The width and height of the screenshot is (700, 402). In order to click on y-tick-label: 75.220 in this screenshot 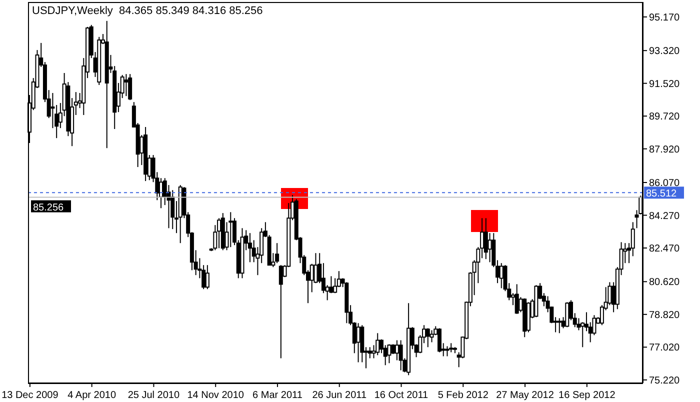, I will do `click(664, 380)`.